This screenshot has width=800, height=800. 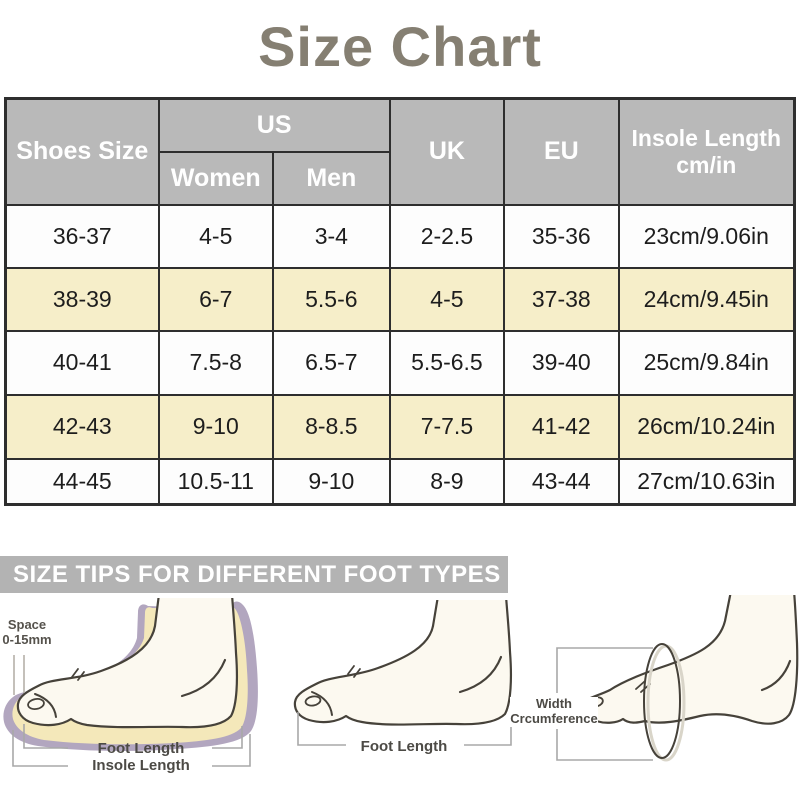 What do you see at coordinates (215, 481) in the screenshot?
I see `cell-us-women: 10.5-11` at bounding box center [215, 481].